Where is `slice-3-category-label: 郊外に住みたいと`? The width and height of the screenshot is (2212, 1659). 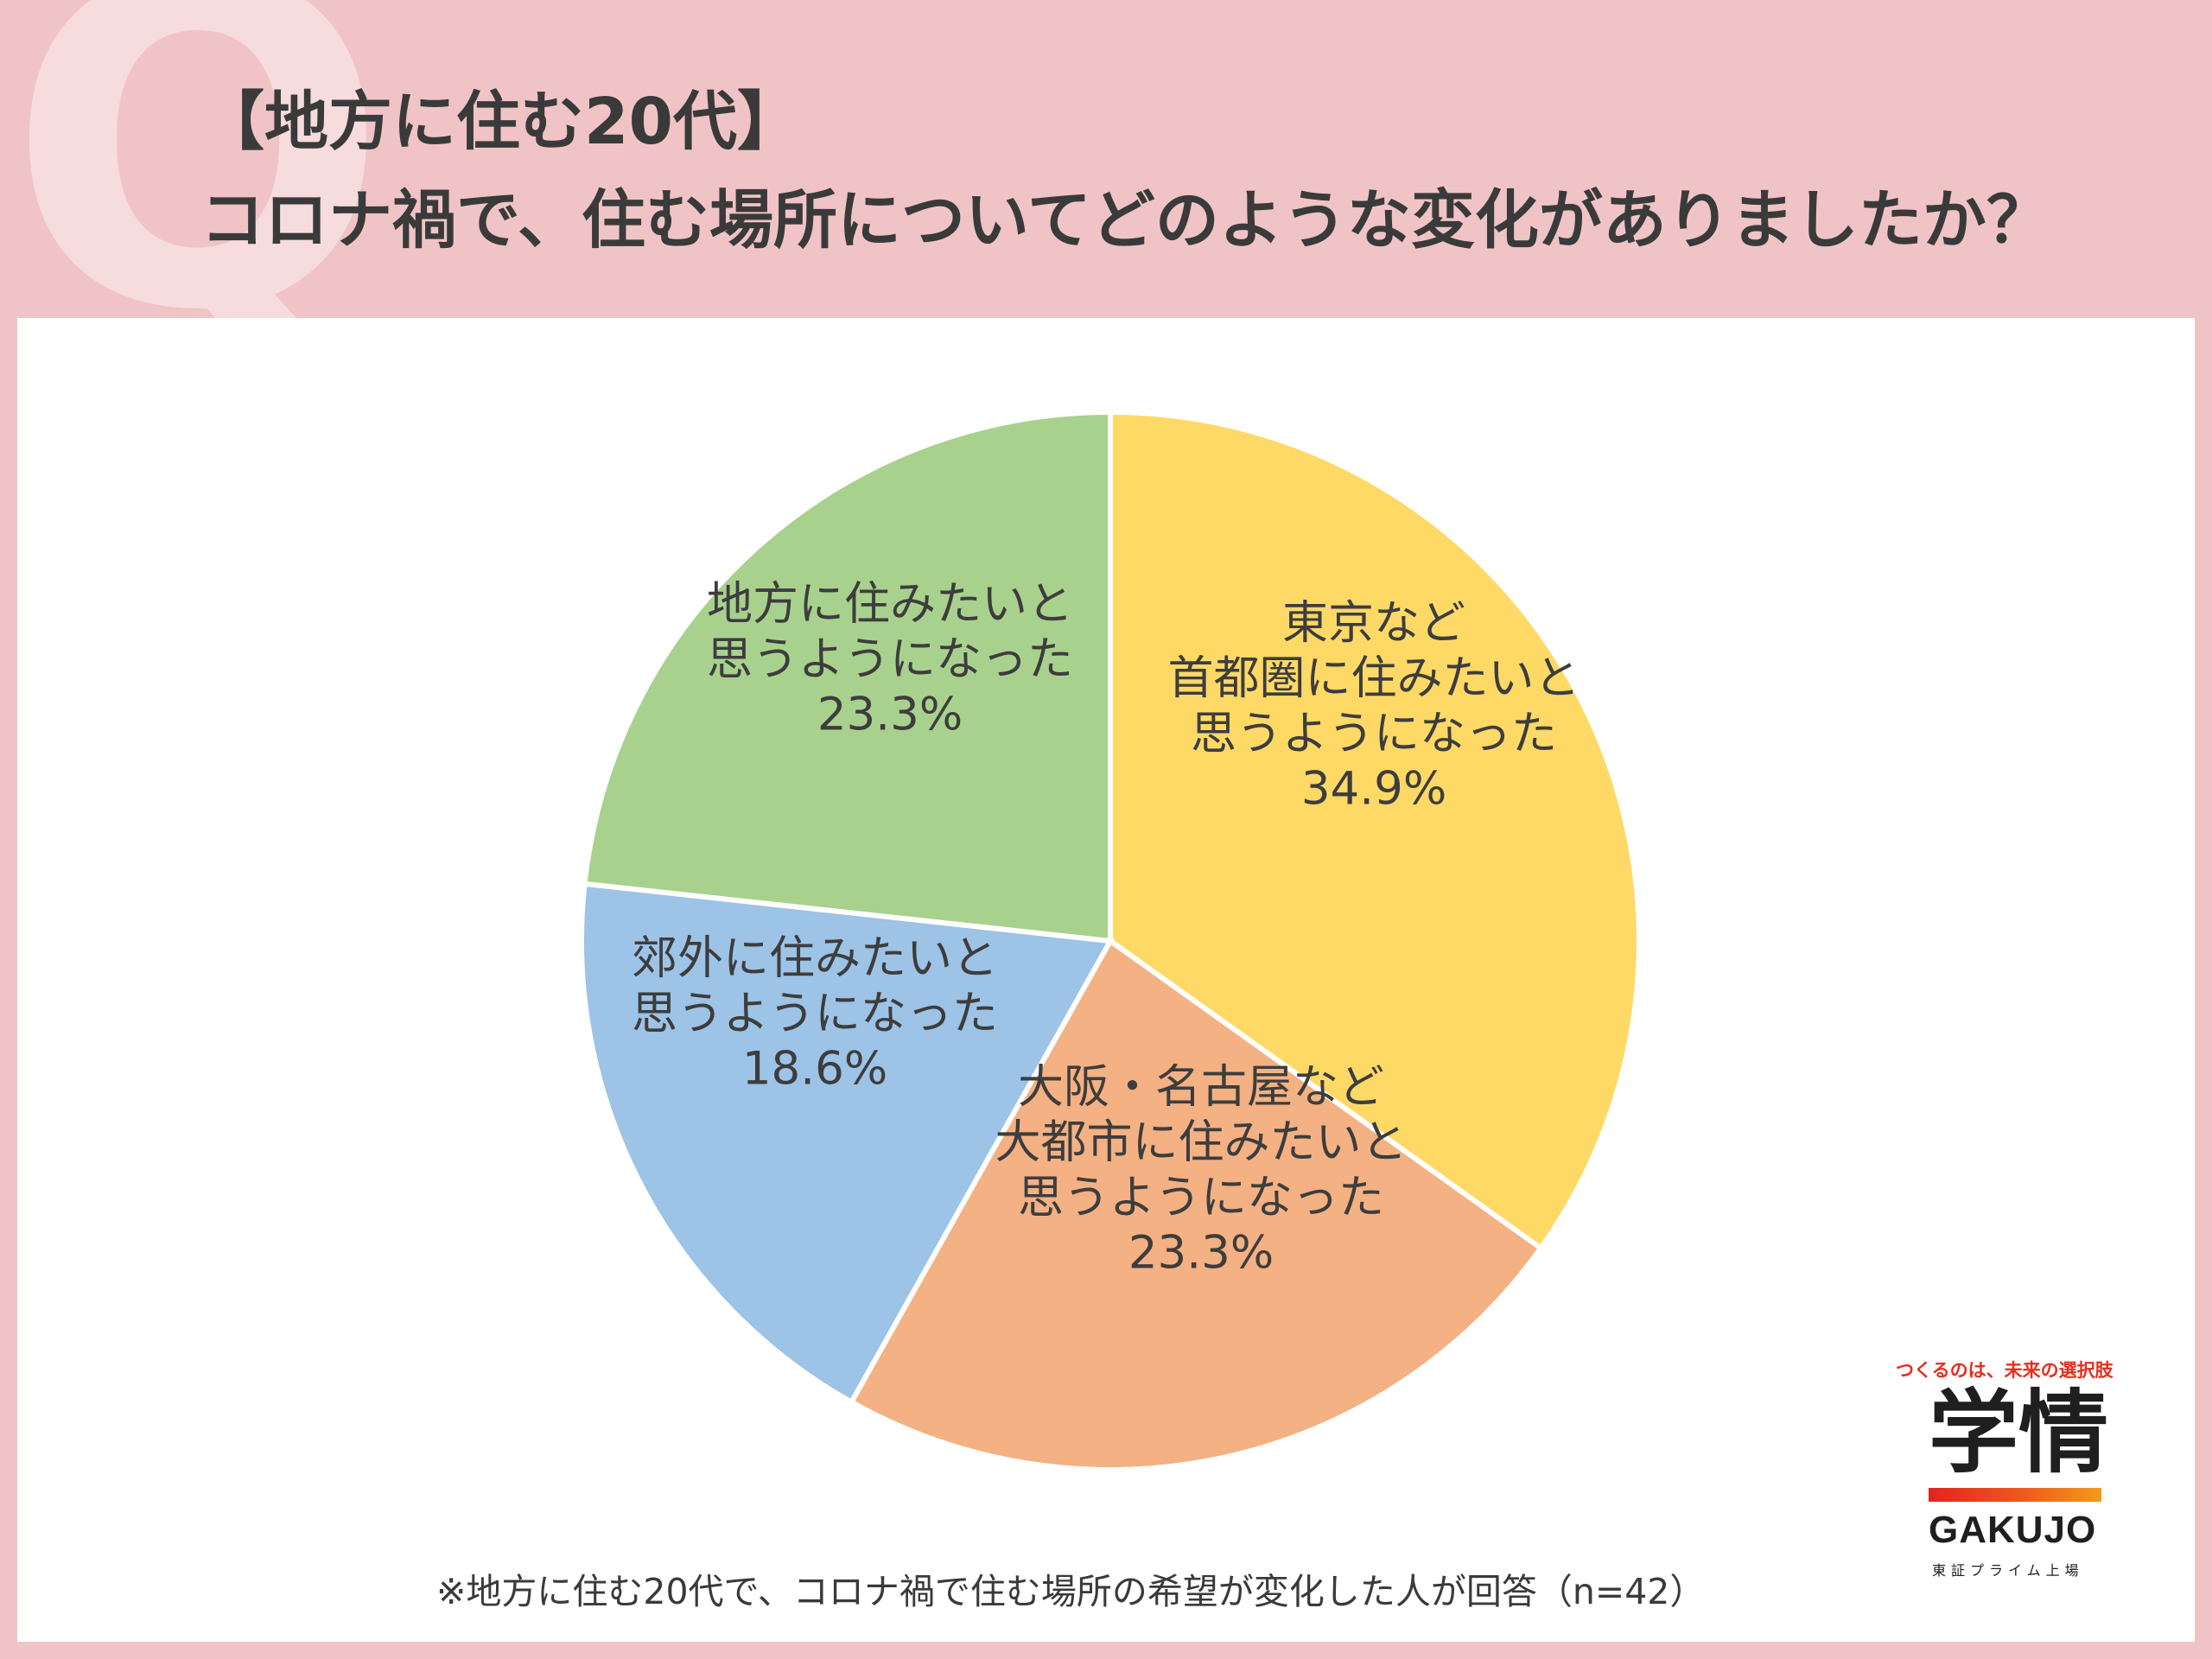 slice-3-category-label: 郊外に住みたいと is located at coordinates (815, 959).